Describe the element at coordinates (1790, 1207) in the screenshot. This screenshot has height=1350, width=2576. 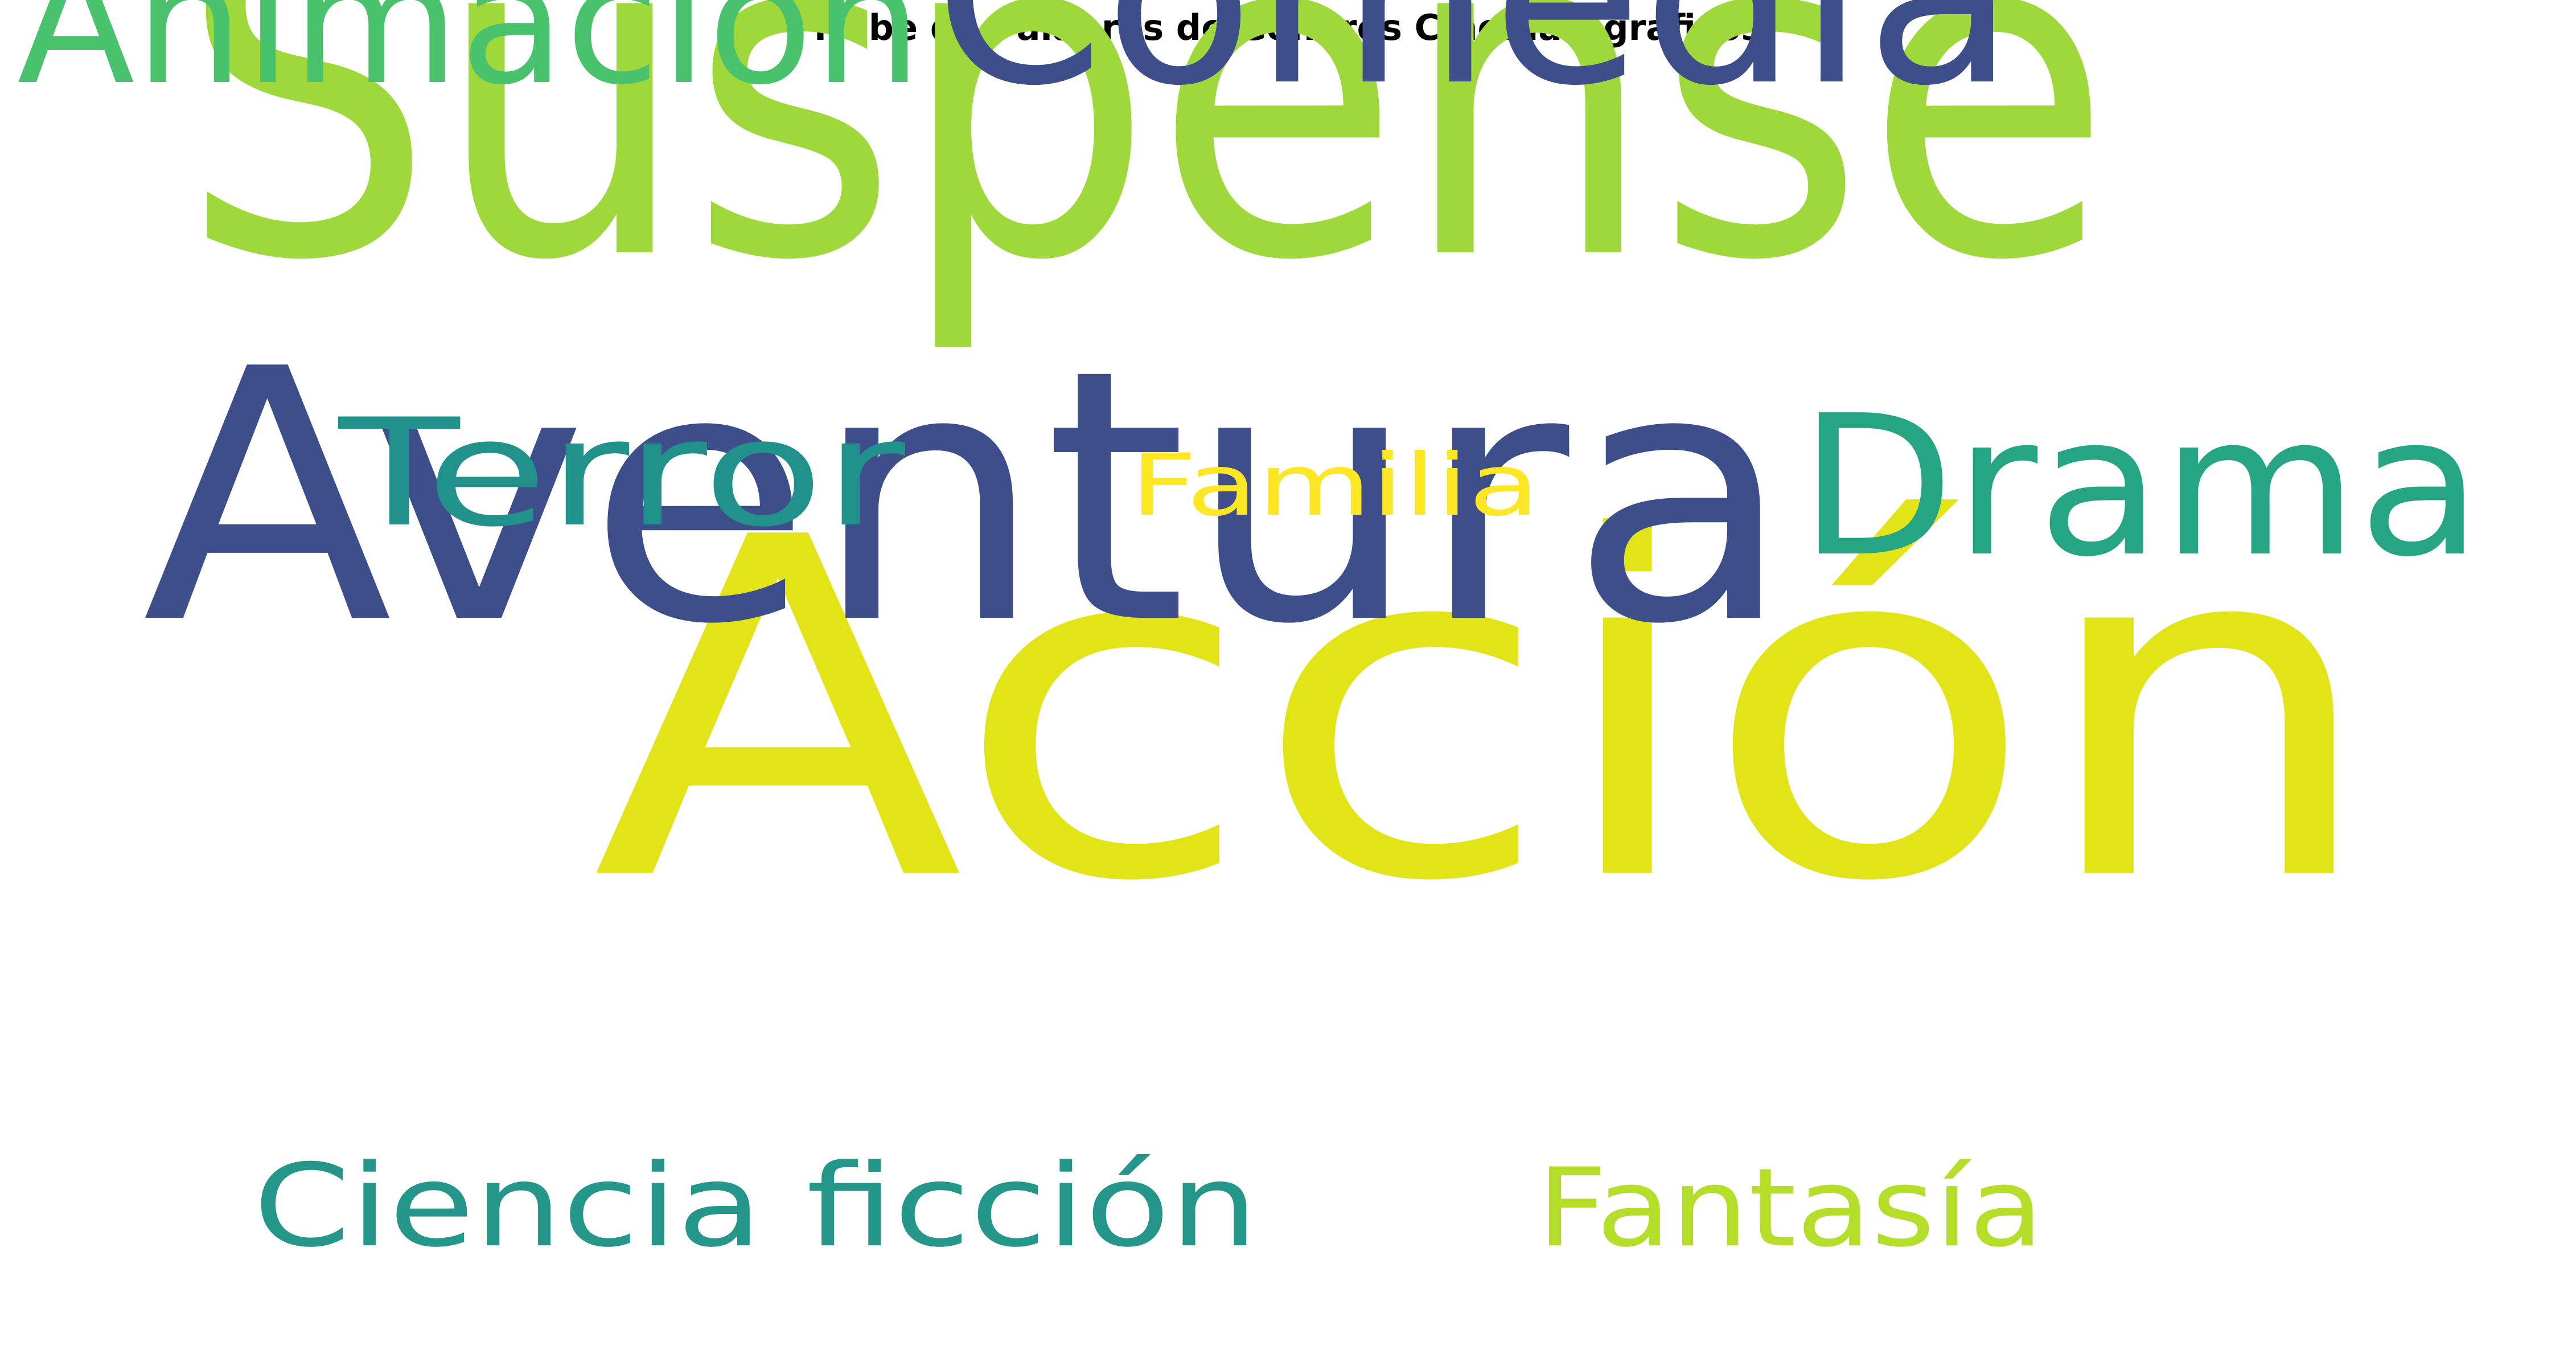
I see `word-fantasia: Fantasía` at that location.